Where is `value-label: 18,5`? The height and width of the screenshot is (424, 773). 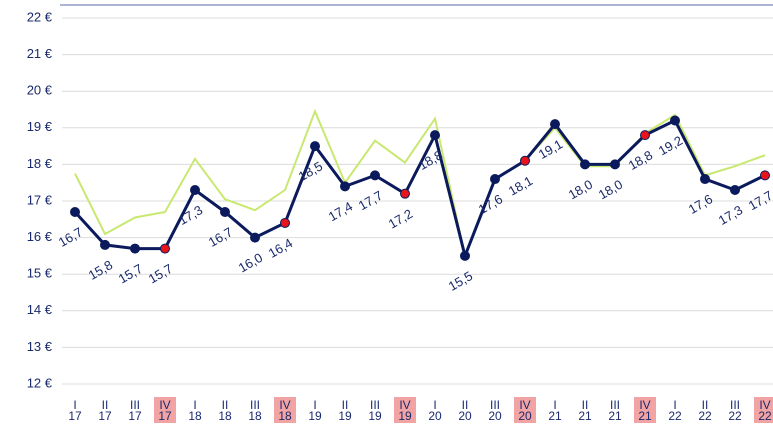 value-label: 18,5 is located at coordinates (310, 171).